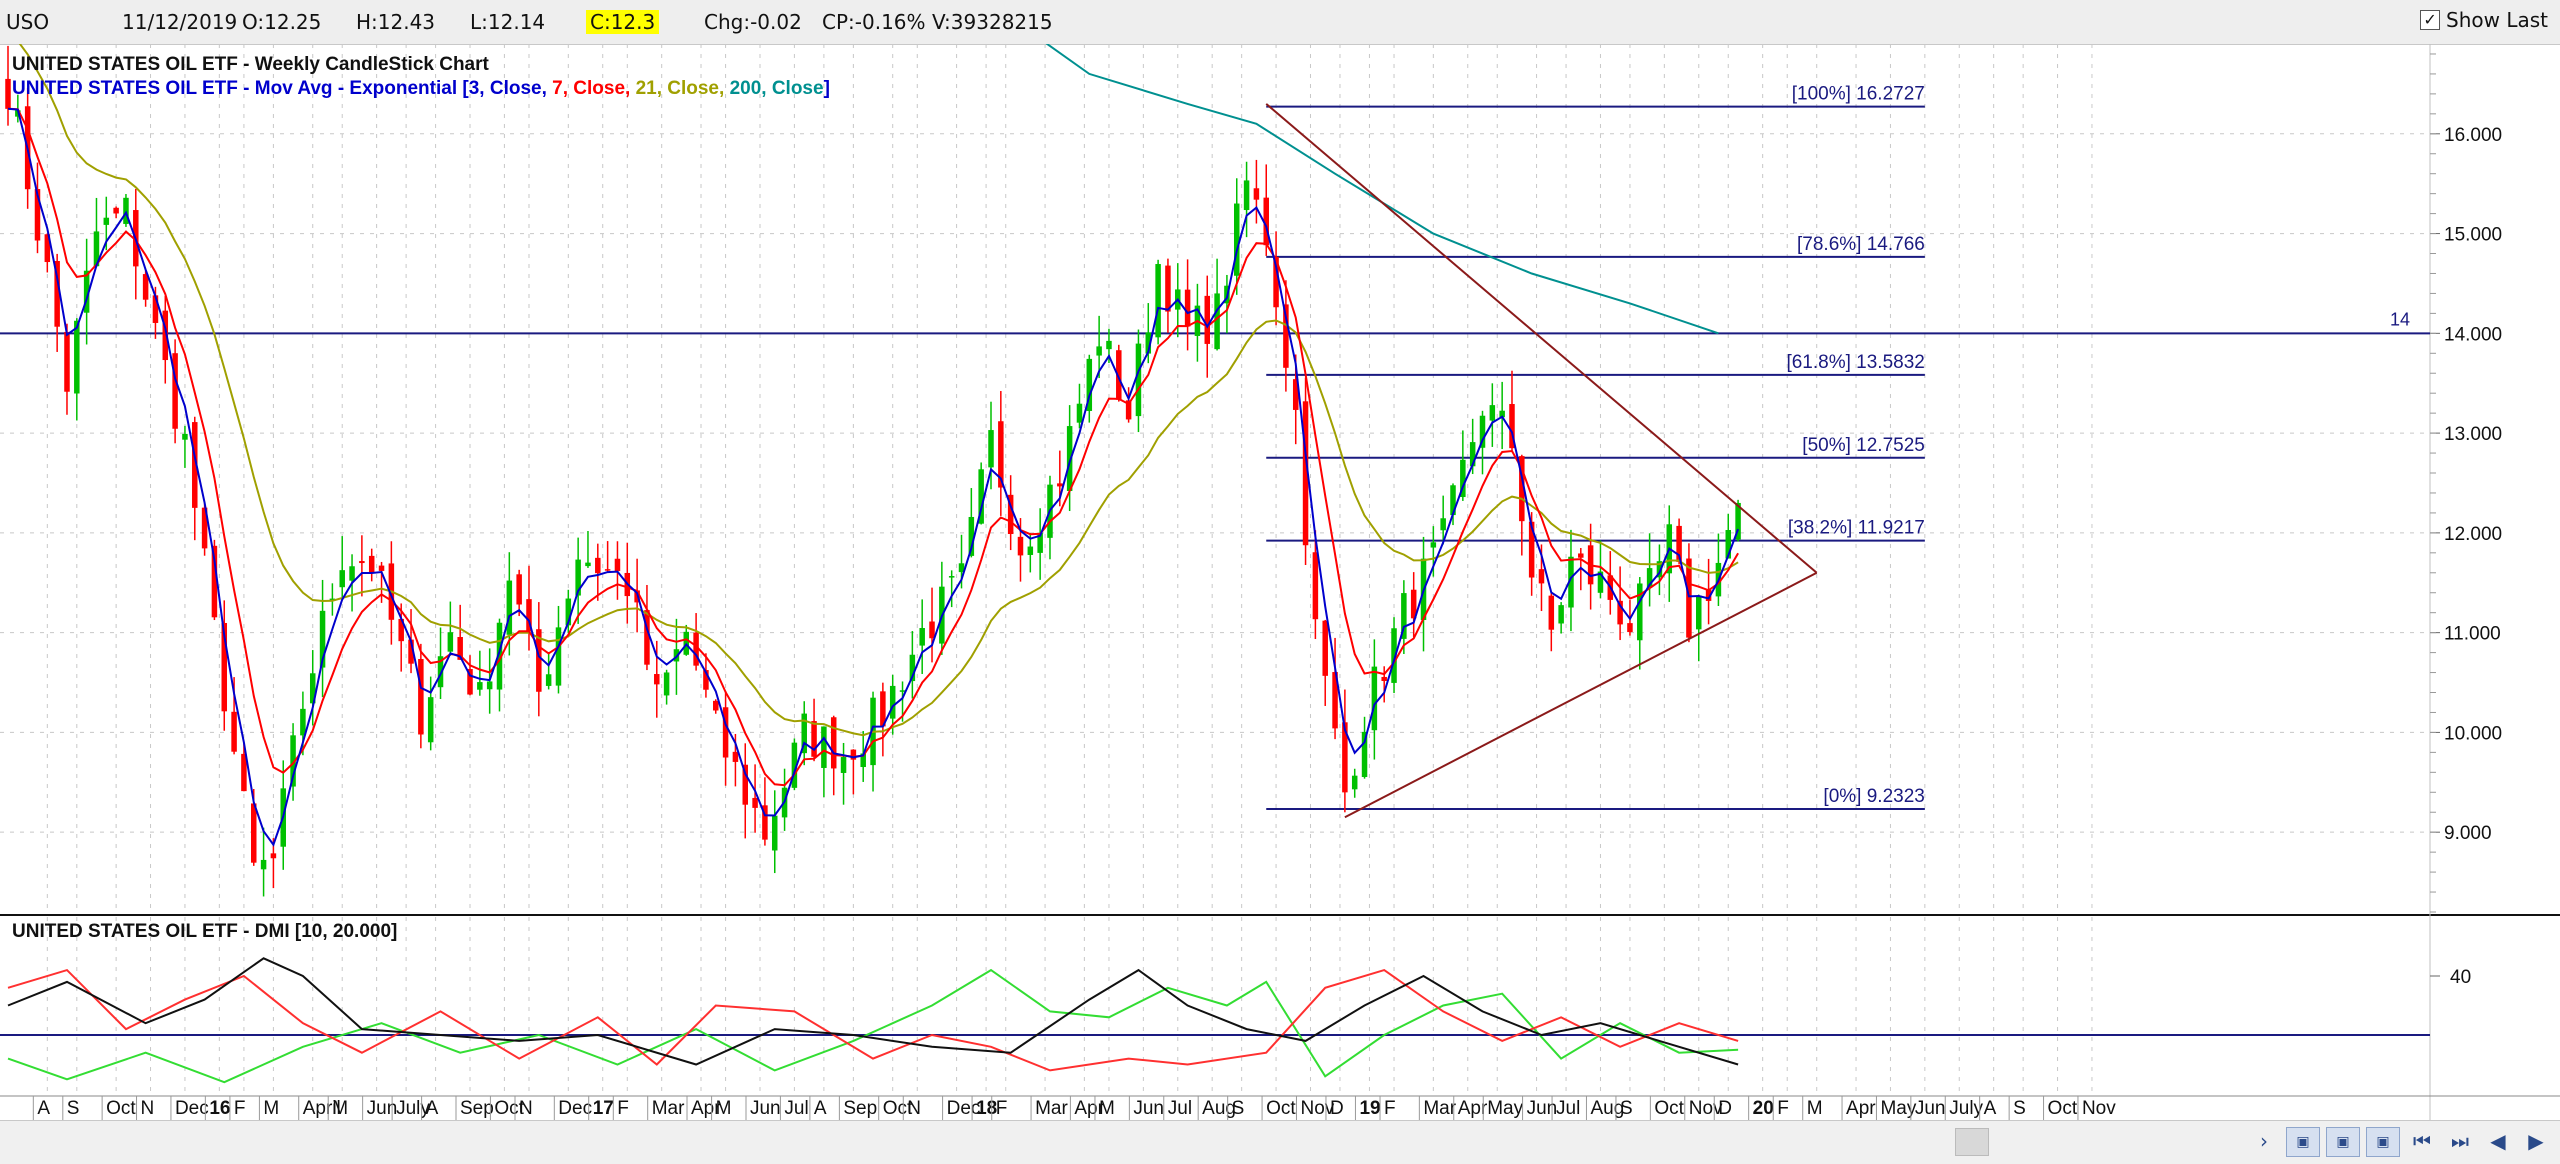 This screenshot has height=1164, width=2560. I want to click on time-axis-label: N, so click(914, 1108).